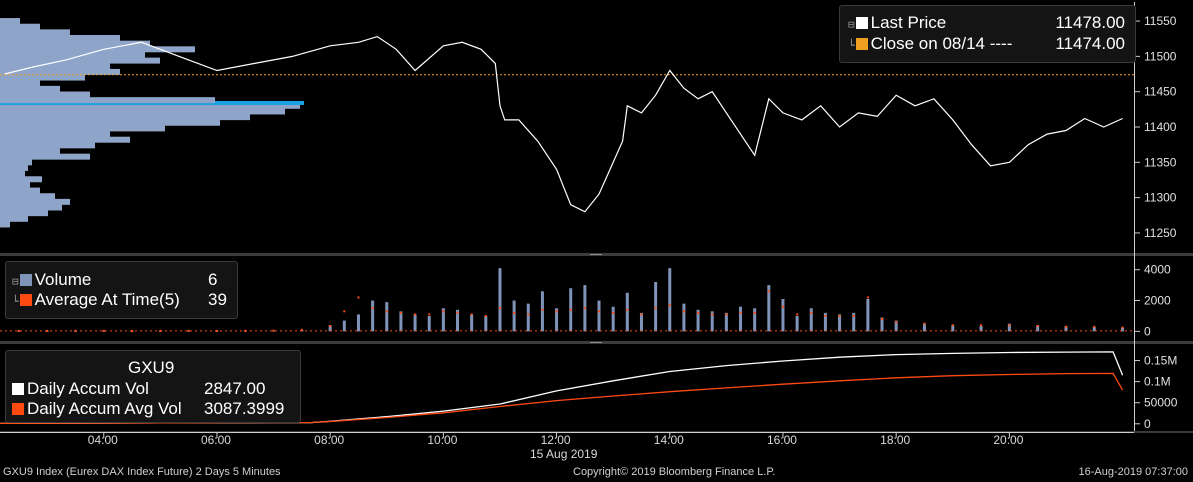  I want to click on footer-copyright: Copyright© 2019 Bloomberg Finance L.P., so click(674, 472).